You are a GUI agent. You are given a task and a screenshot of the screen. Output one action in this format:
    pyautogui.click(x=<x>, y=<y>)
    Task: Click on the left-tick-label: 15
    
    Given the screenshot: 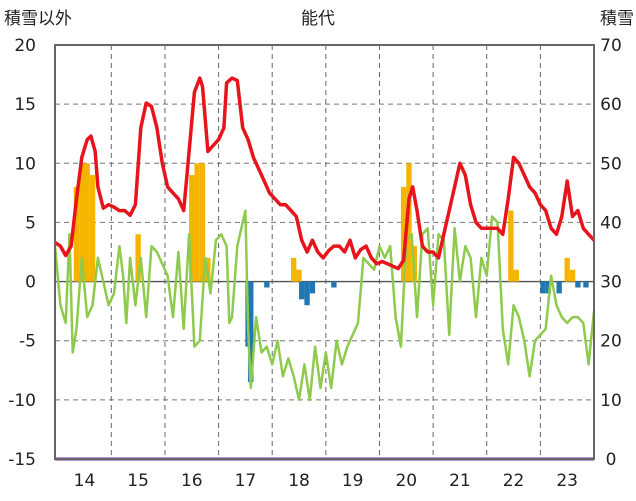 What is the action you would take?
    pyautogui.click(x=25, y=105)
    